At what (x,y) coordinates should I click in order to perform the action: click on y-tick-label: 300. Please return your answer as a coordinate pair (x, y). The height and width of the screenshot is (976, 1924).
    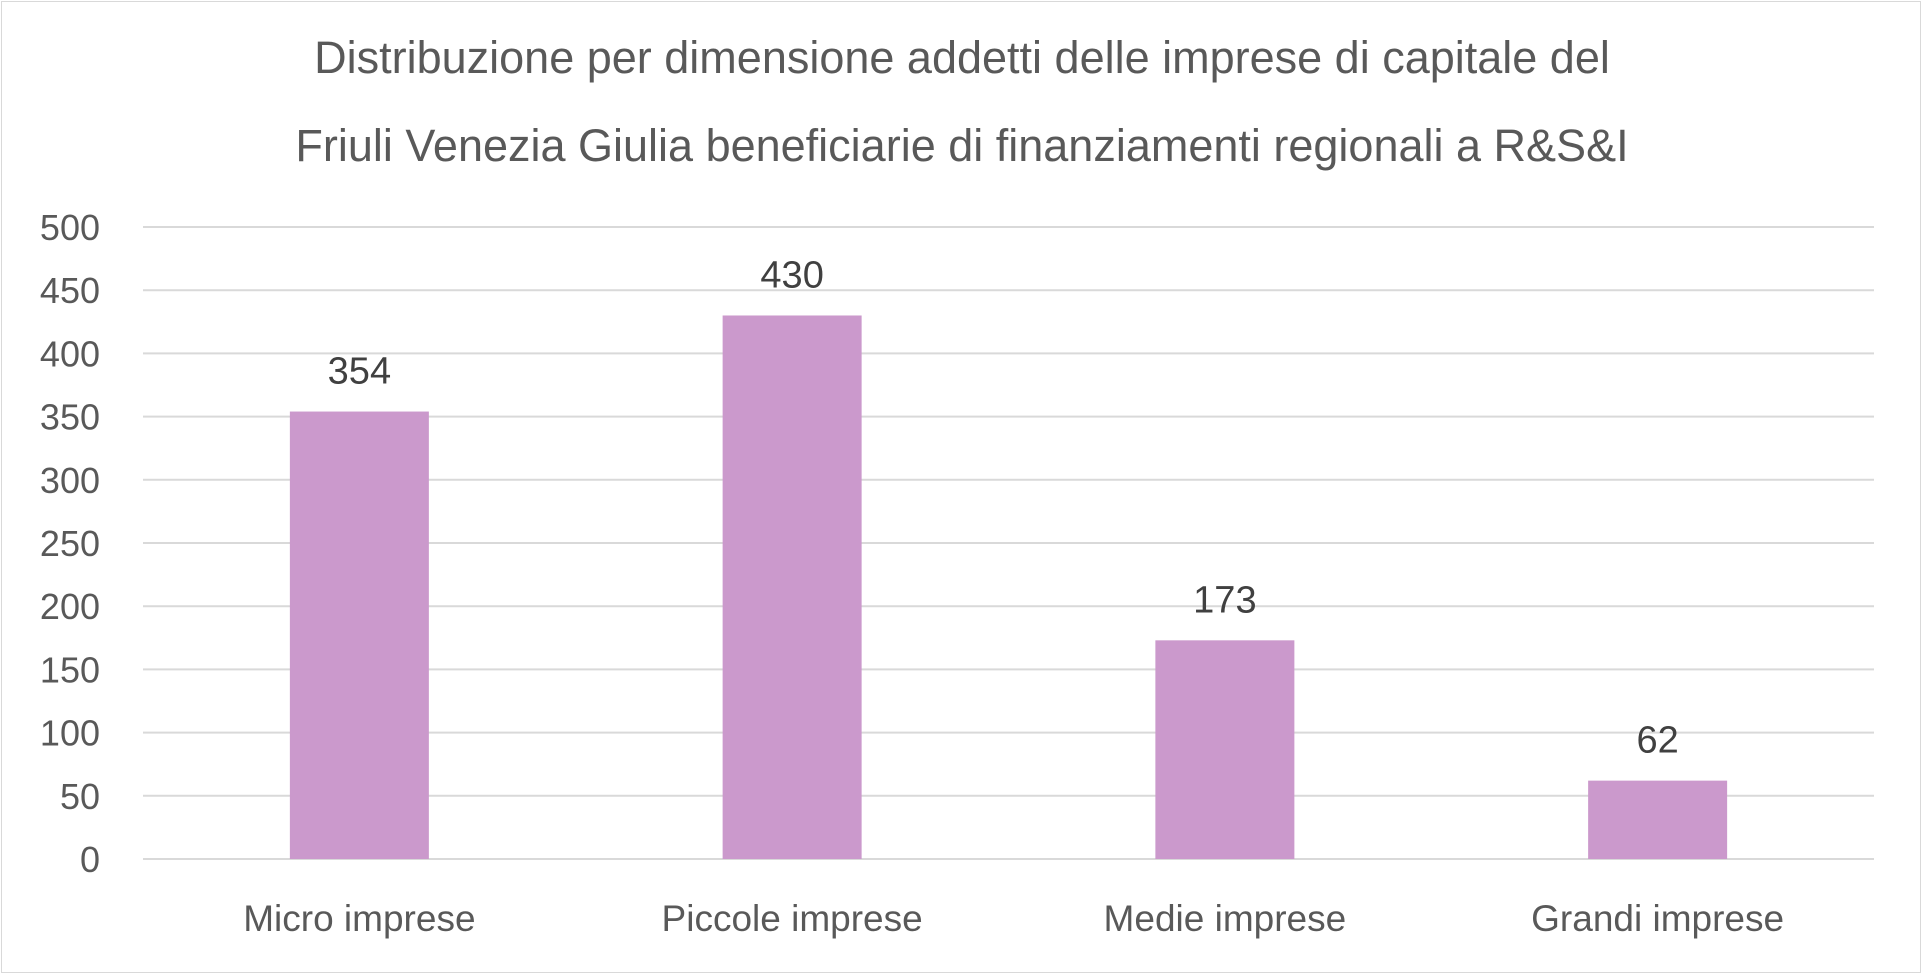
    Looking at the image, I should click on (70, 480).